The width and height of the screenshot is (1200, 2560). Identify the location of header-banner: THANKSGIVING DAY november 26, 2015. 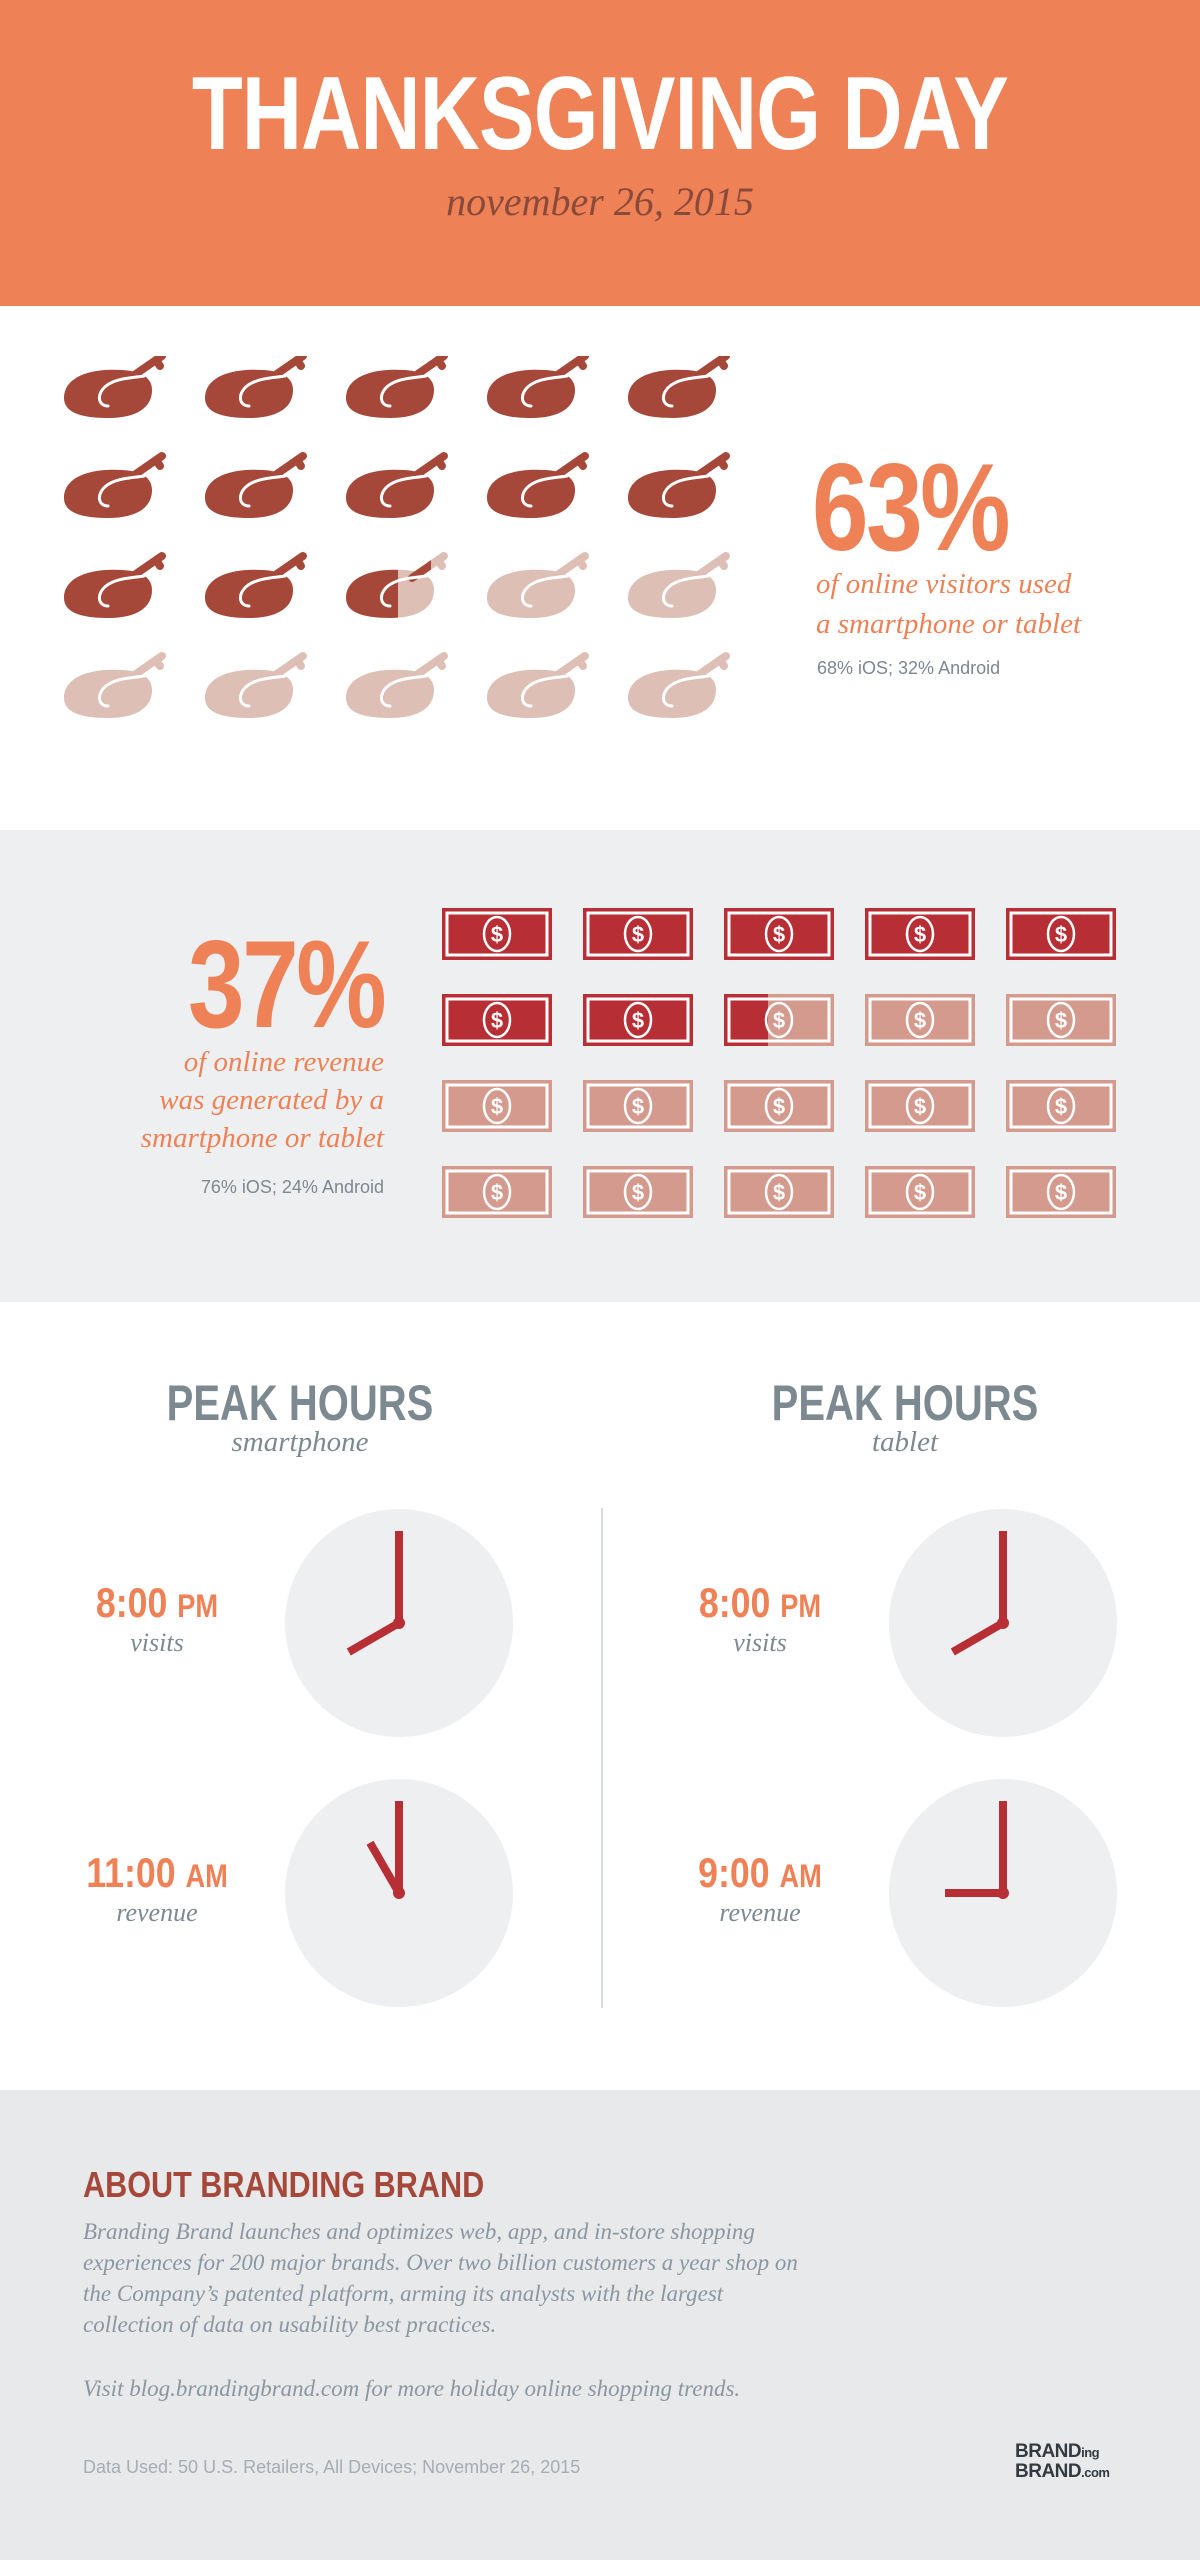
(600, 153).